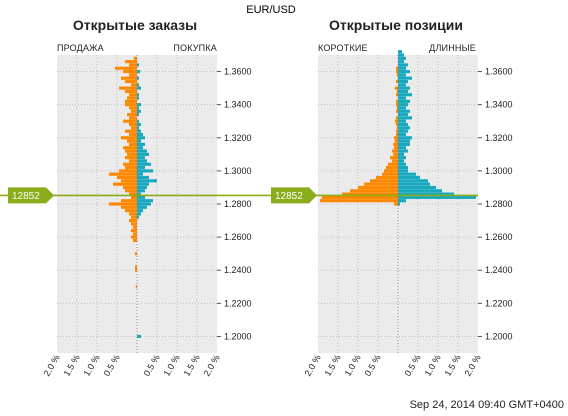 Image resolution: width=568 pixels, height=416 pixels. I want to click on current-price-text-orders: 12852, so click(26, 196).